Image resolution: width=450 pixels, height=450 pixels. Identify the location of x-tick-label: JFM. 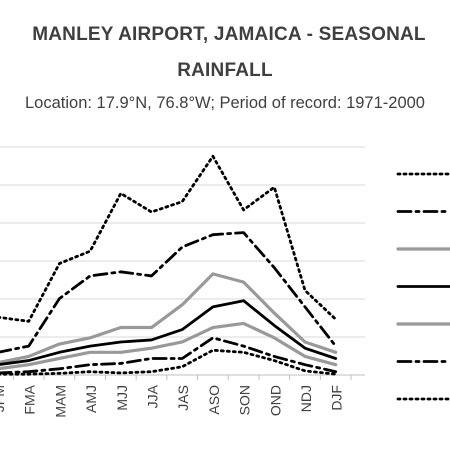
(3, 398).